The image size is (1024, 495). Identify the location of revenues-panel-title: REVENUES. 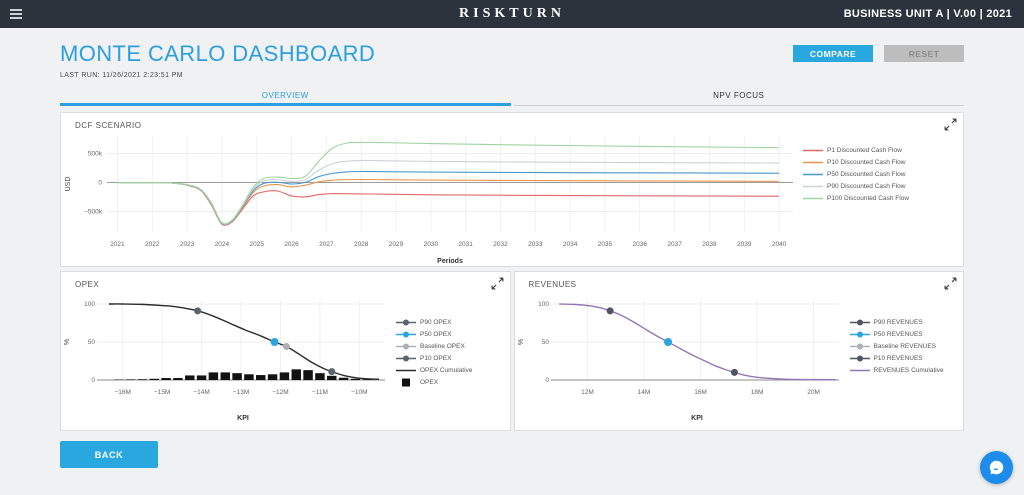
(552, 284).